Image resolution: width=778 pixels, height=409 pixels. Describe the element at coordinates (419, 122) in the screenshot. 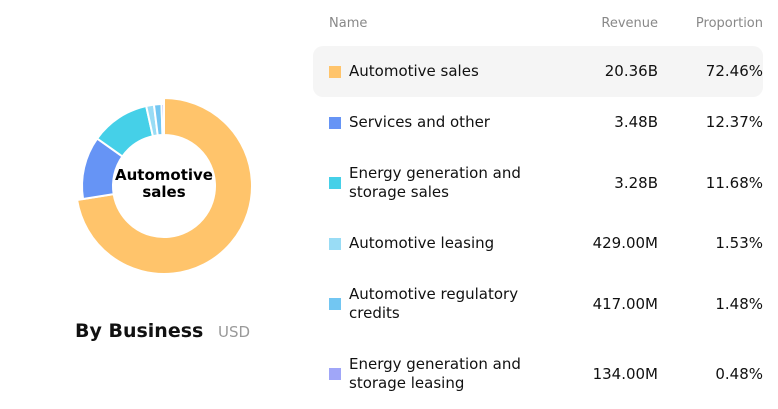

I see `category-name: Services and other` at that location.